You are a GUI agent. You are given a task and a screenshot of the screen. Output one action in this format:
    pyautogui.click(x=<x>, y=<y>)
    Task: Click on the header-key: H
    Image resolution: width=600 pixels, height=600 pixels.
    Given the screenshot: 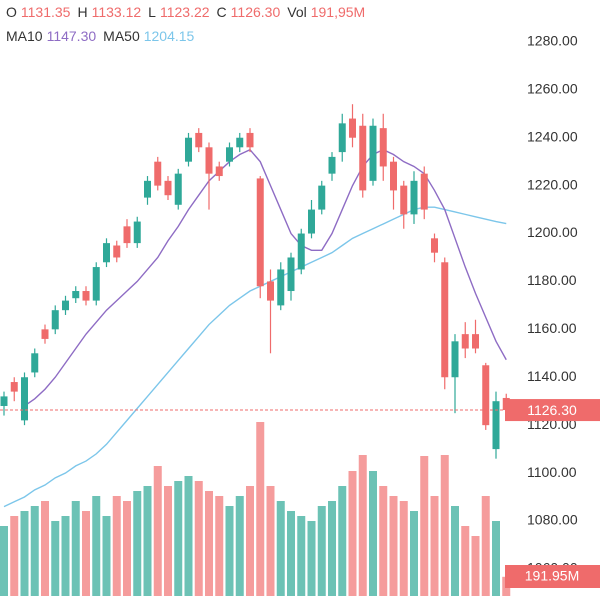 What is the action you would take?
    pyautogui.click(x=82, y=12)
    